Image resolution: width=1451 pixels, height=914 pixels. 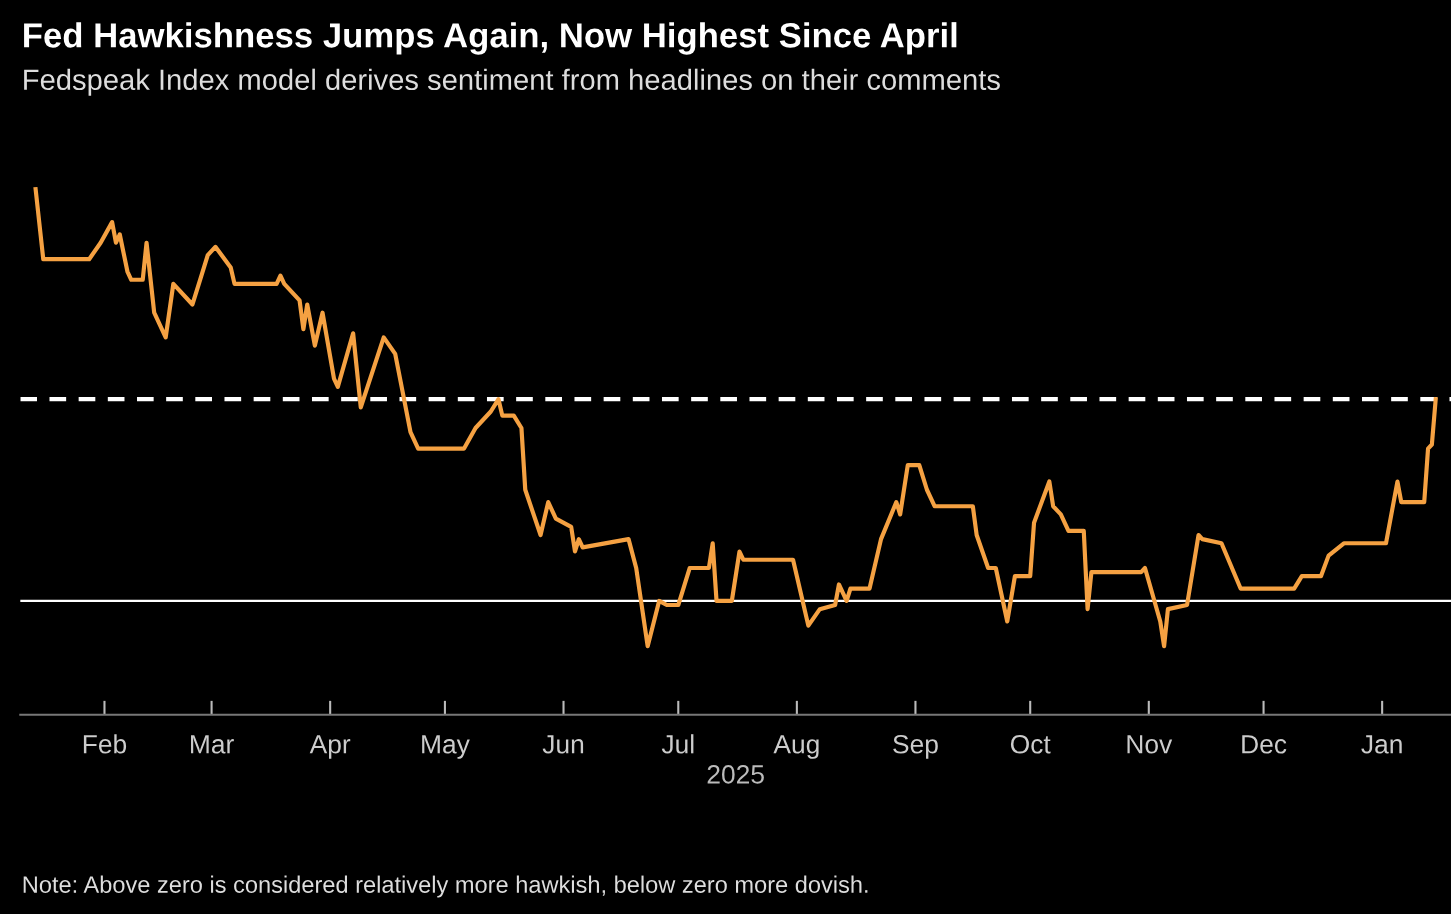 I want to click on x-tick-label: Jun, so click(x=563, y=744).